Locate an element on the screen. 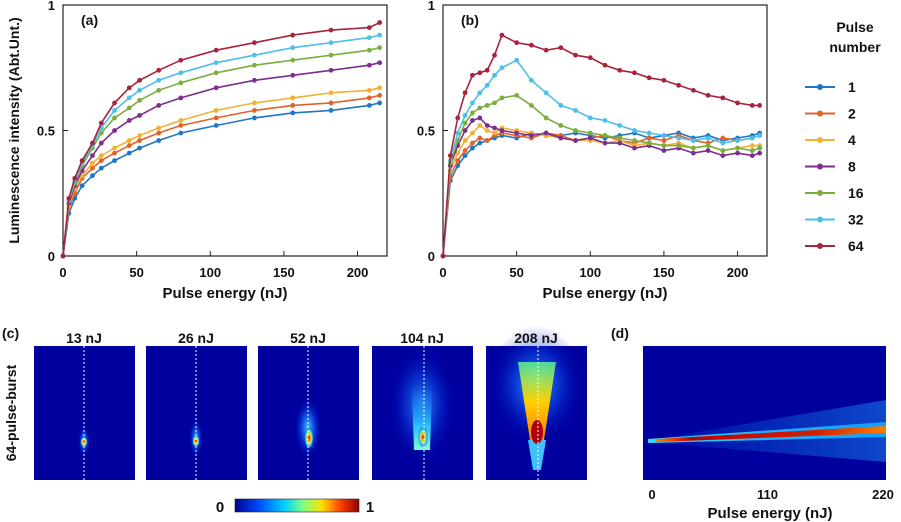 This screenshot has width=901, height=522. legend-entry-4: 4 is located at coordinates (830, 140).